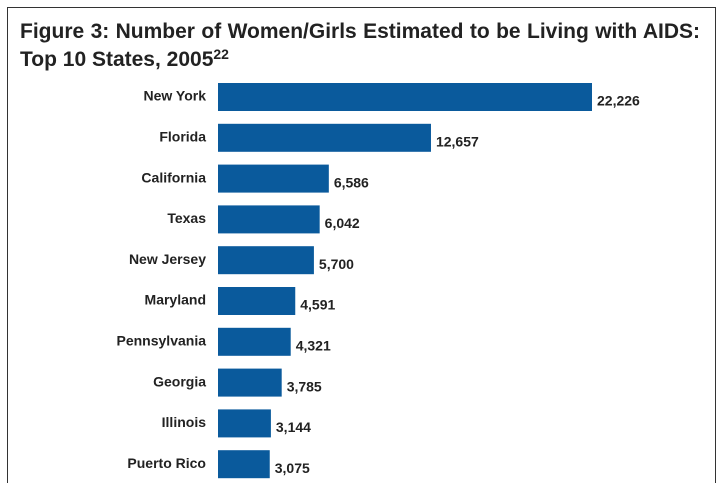 The width and height of the screenshot is (725, 483). What do you see at coordinates (618, 101) in the screenshot?
I see `value-label: 22,226` at bounding box center [618, 101].